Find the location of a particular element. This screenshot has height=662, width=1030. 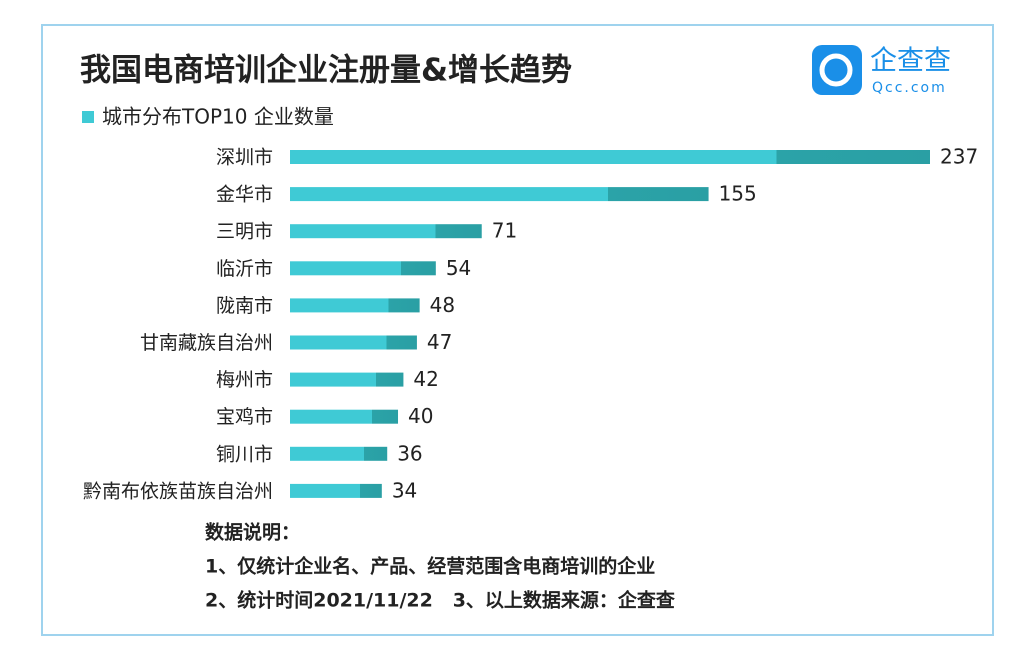

category-label: 深圳市 is located at coordinates (244, 158).